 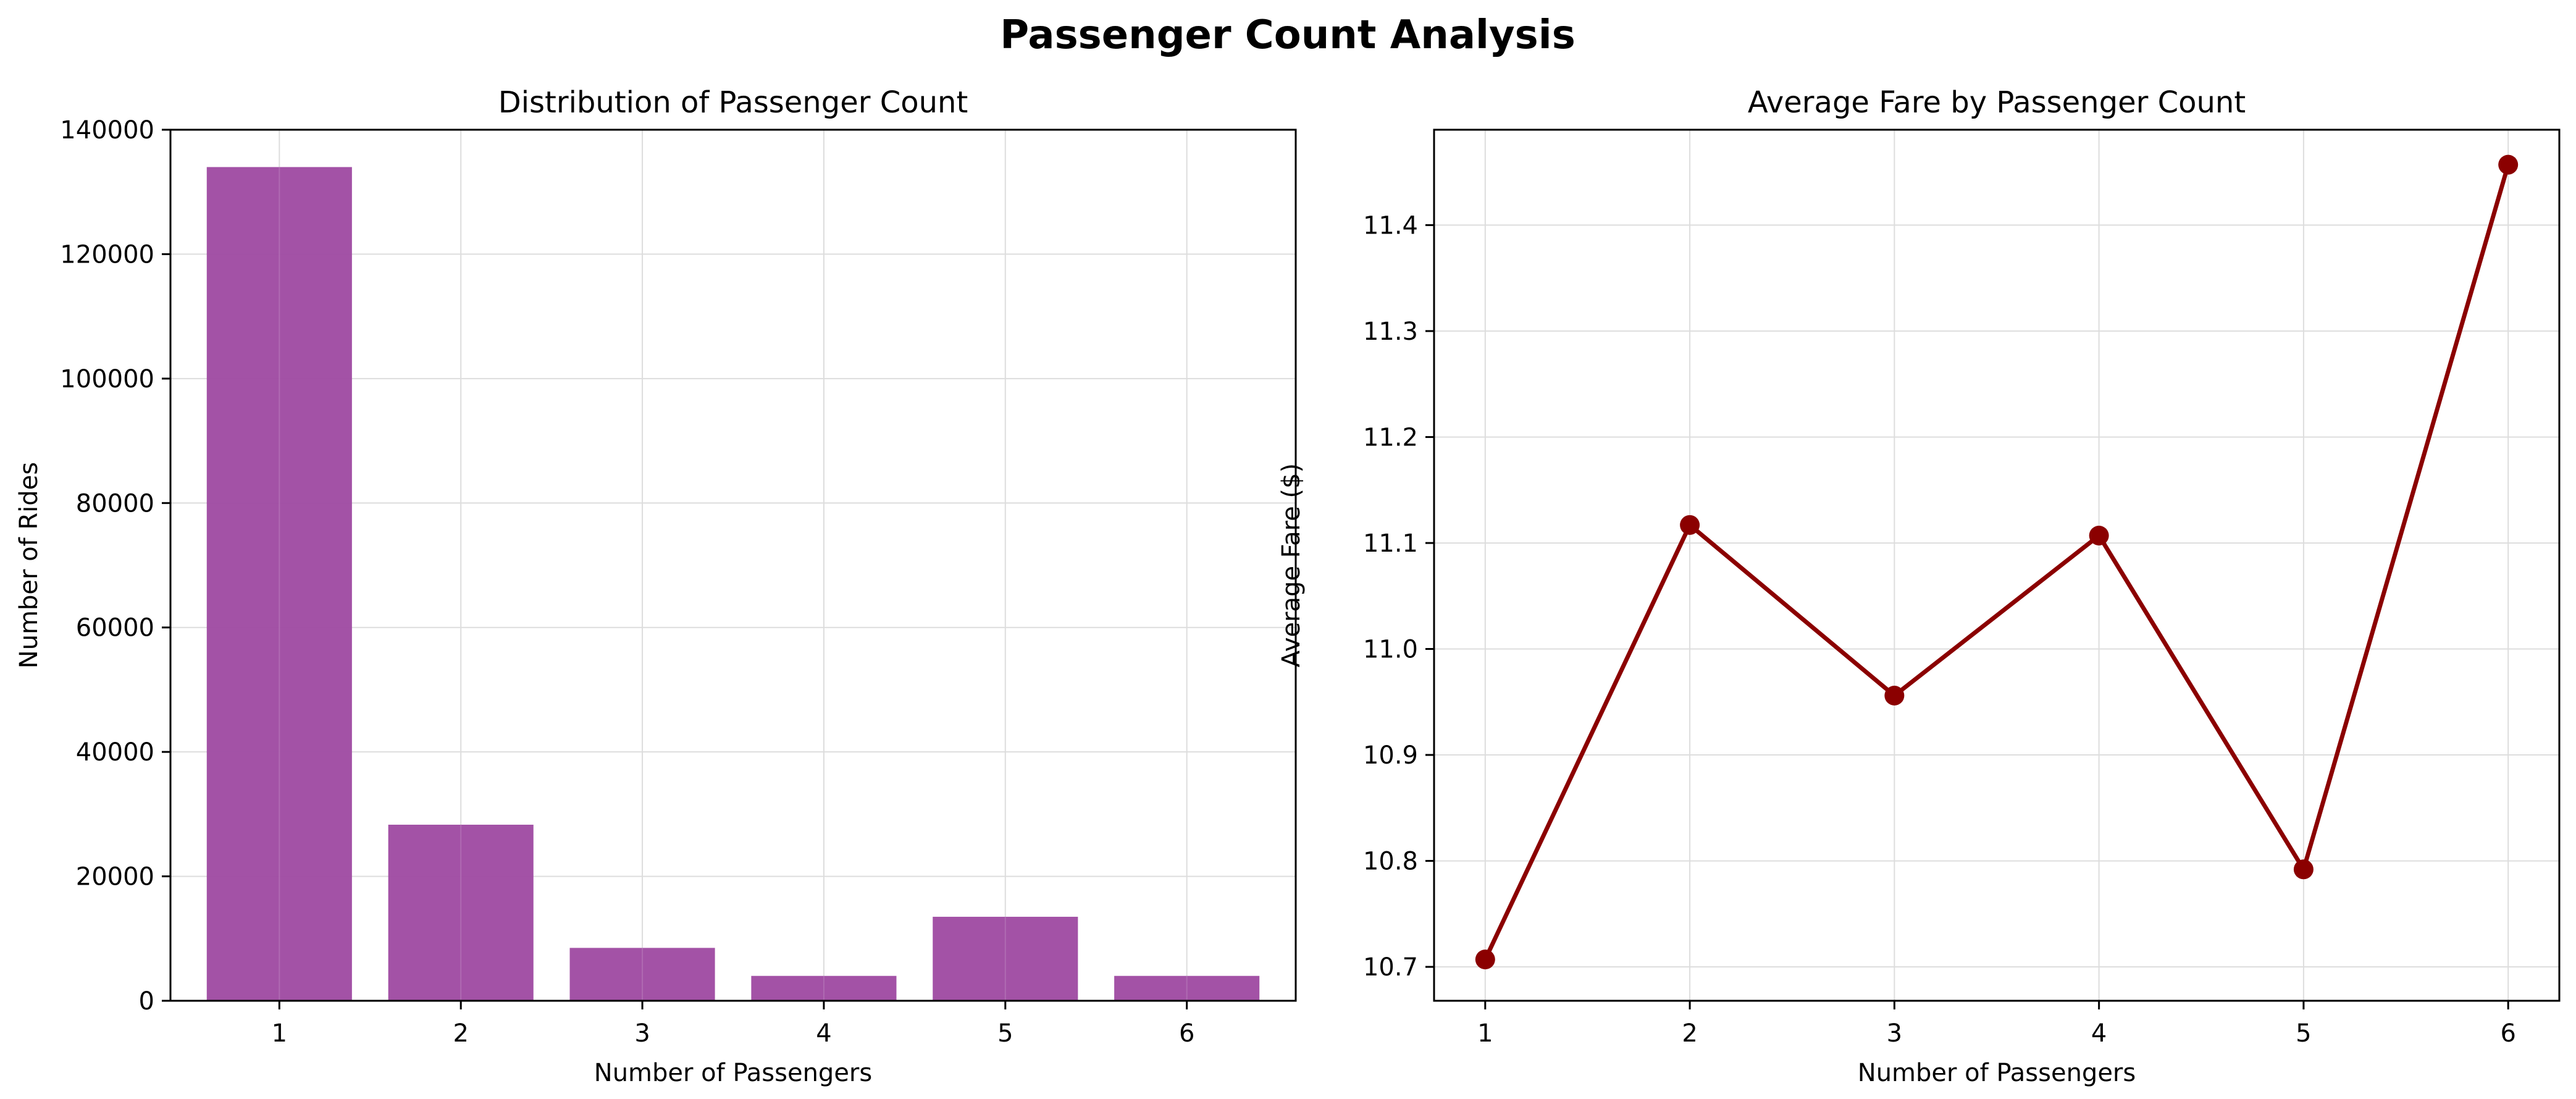 I want to click on line-chart-y-tick-label: 11.4, so click(x=1390, y=225).